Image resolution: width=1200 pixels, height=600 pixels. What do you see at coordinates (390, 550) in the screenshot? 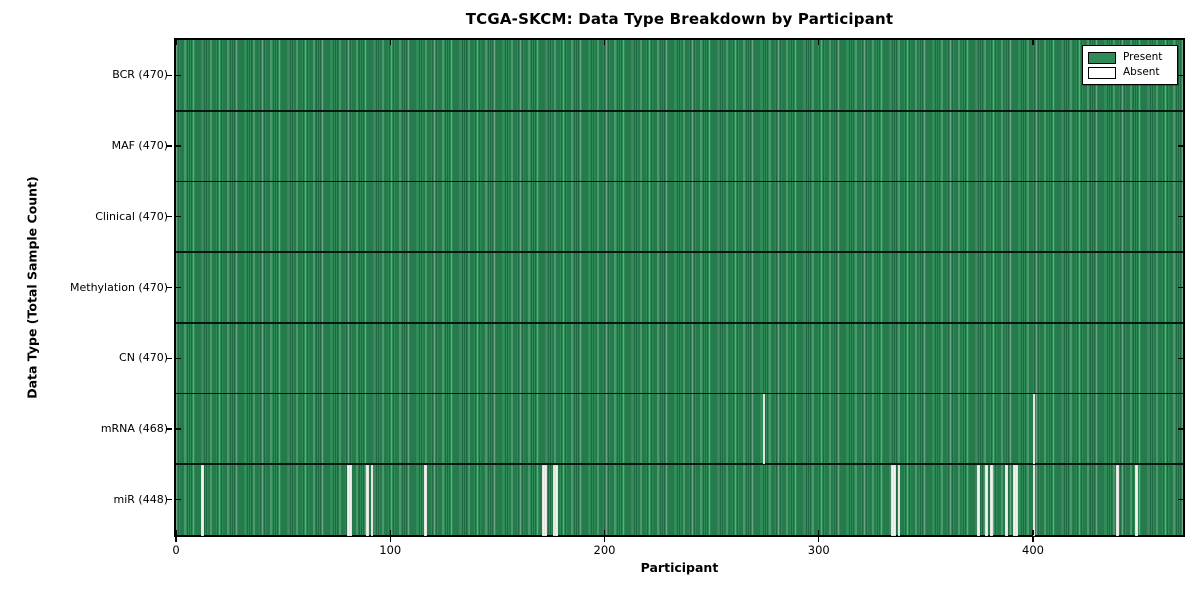
I see `x-tick-label-100: 100` at bounding box center [390, 550].